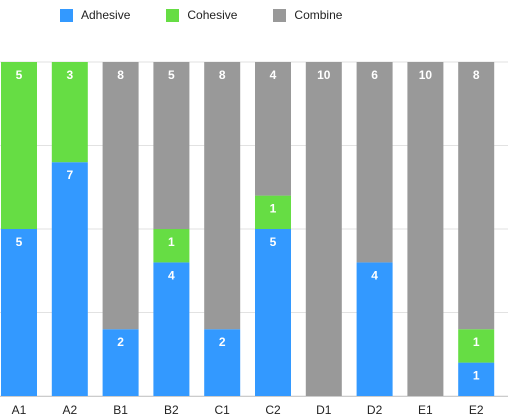 Image resolution: width=508 pixels, height=420 pixels. I want to click on data-label-combine-c1: 8, so click(222, 75).